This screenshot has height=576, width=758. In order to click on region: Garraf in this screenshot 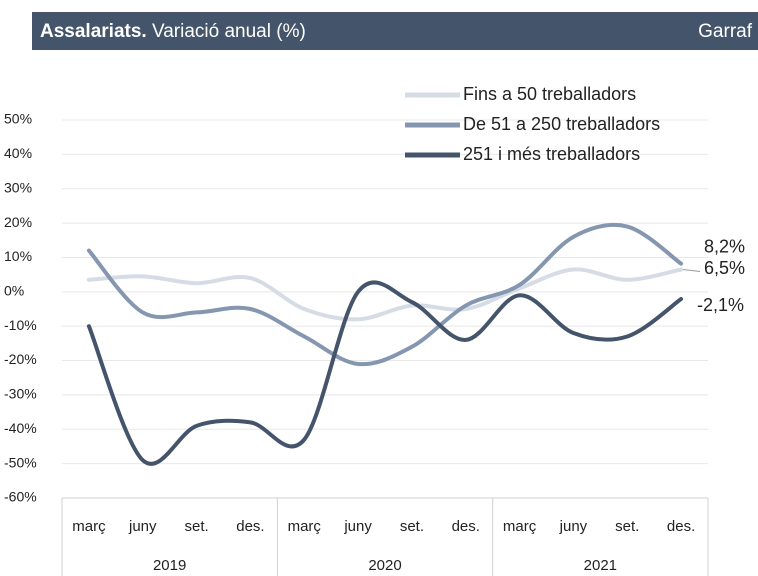, I will do `click(725, 31)`.